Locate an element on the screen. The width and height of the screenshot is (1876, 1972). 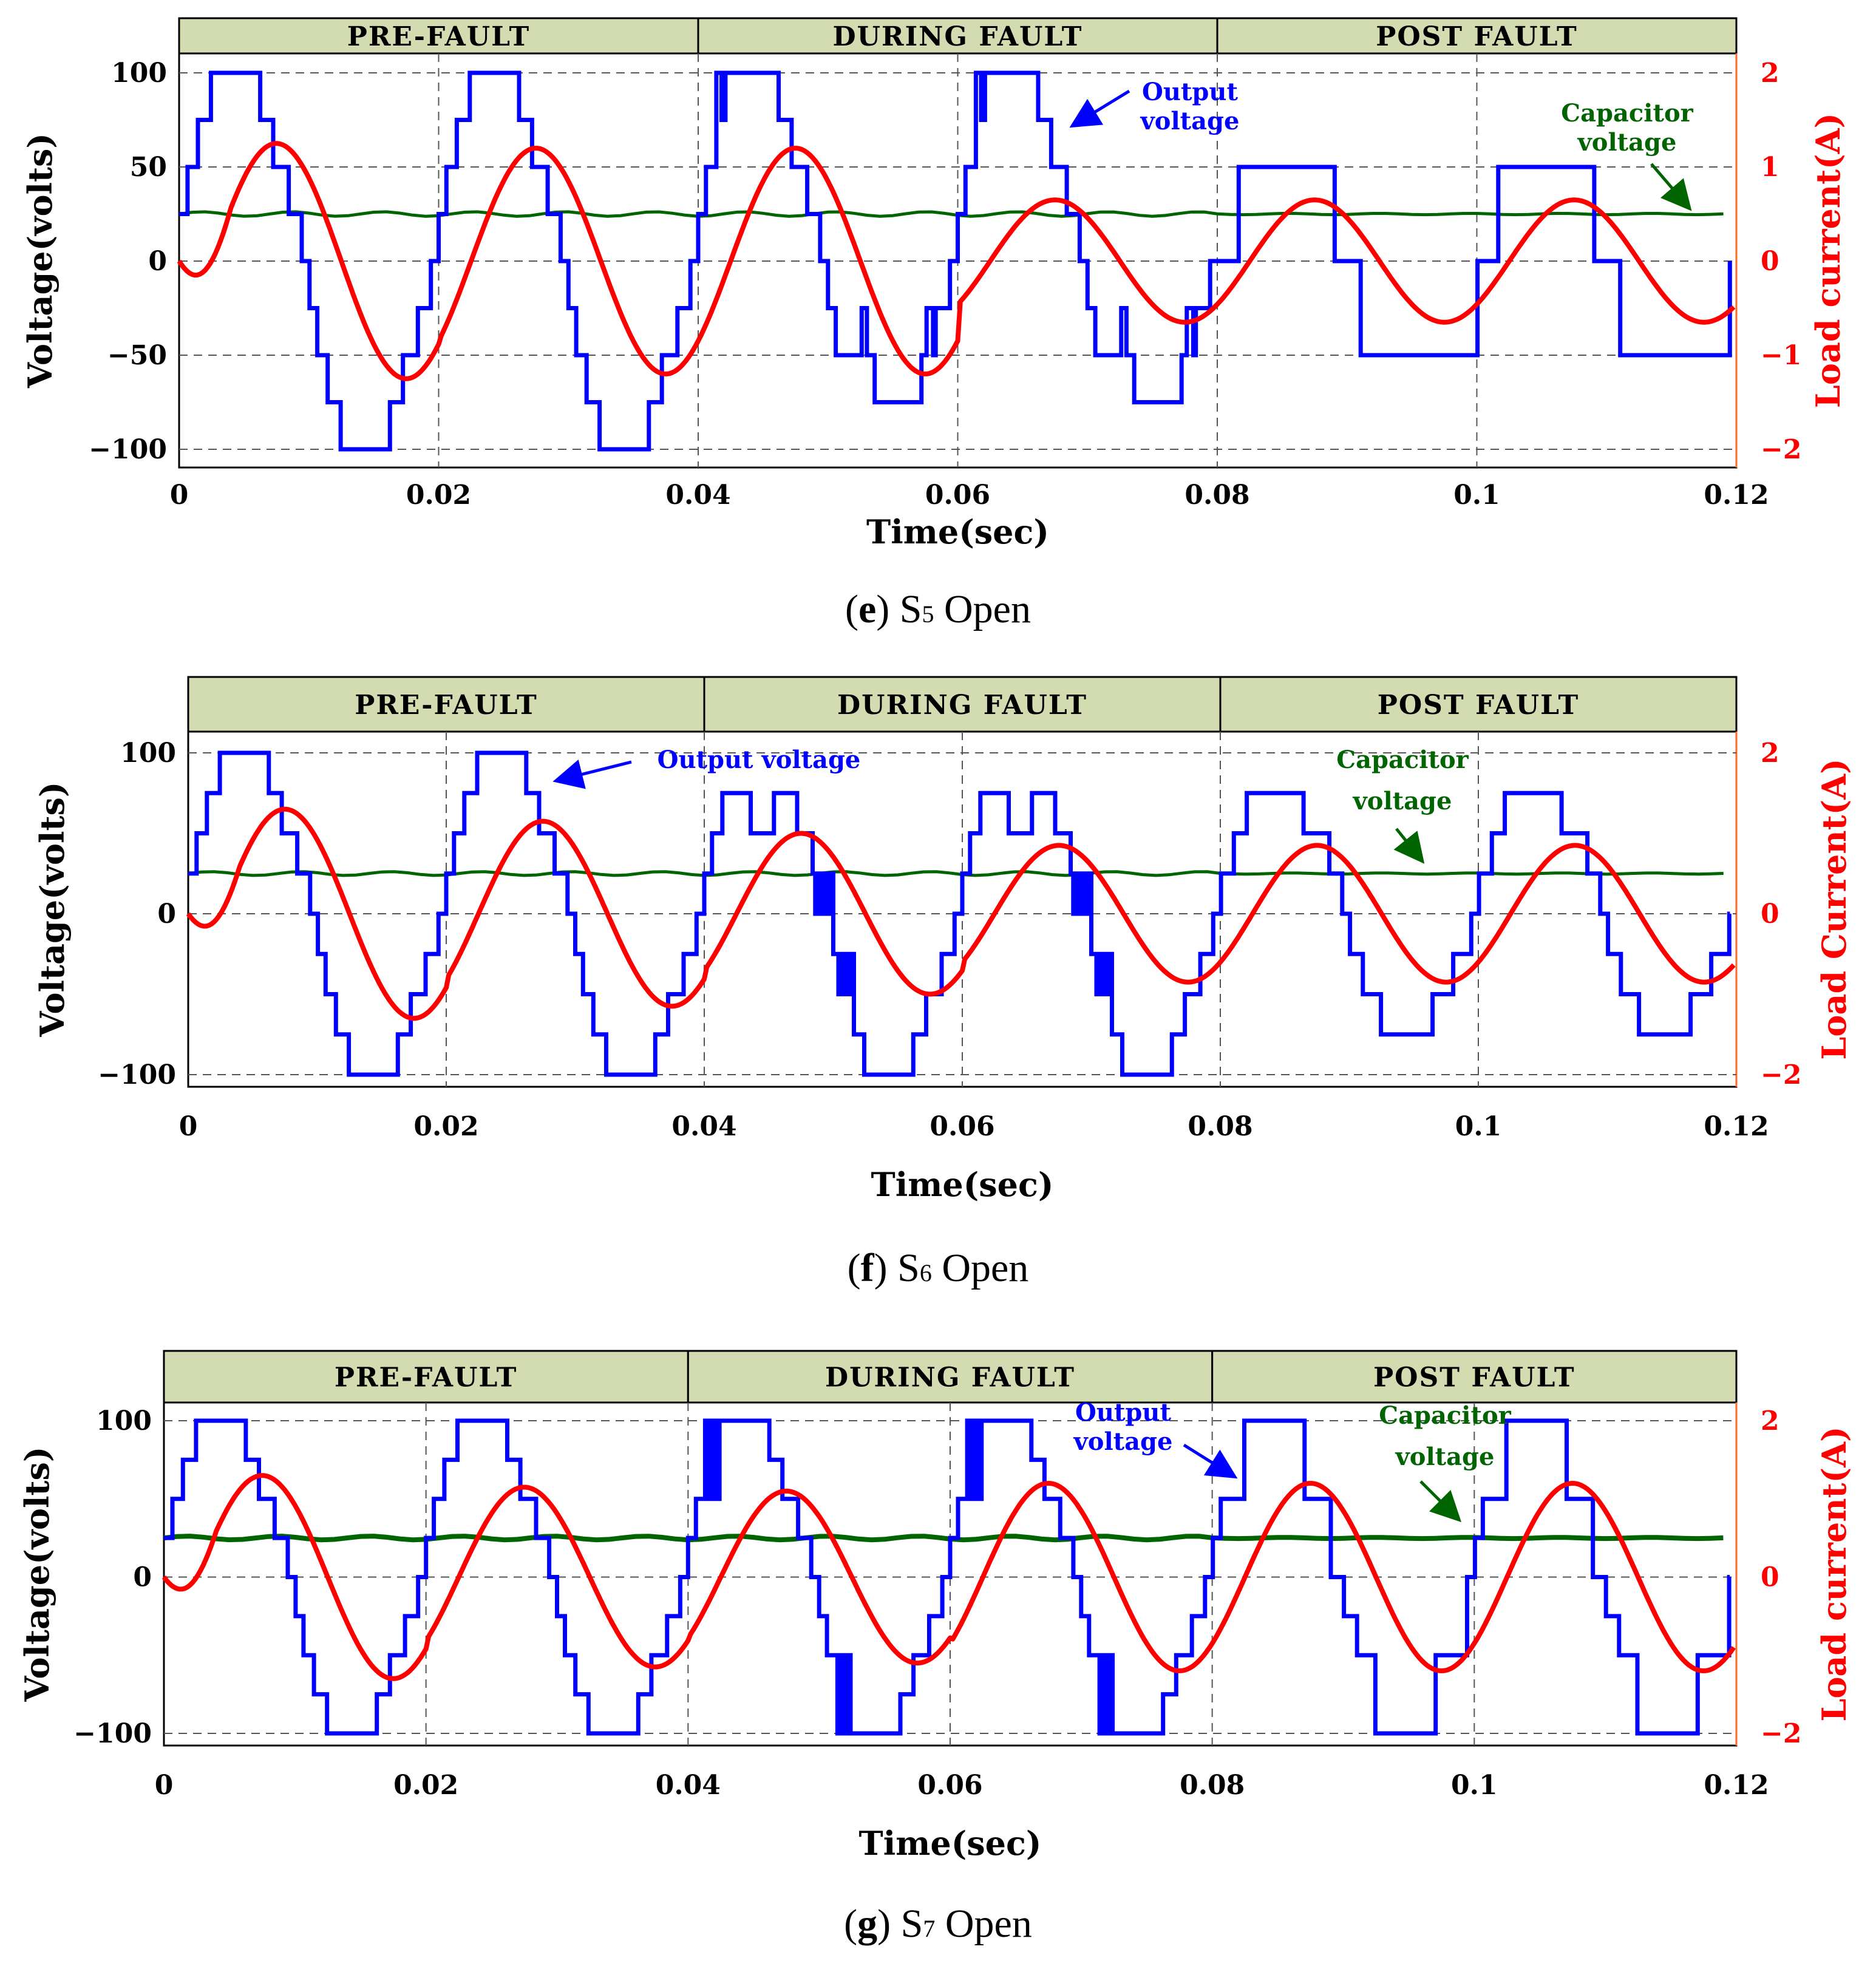
y2-tick-label: 1 is located at coordinates (1770, 167).